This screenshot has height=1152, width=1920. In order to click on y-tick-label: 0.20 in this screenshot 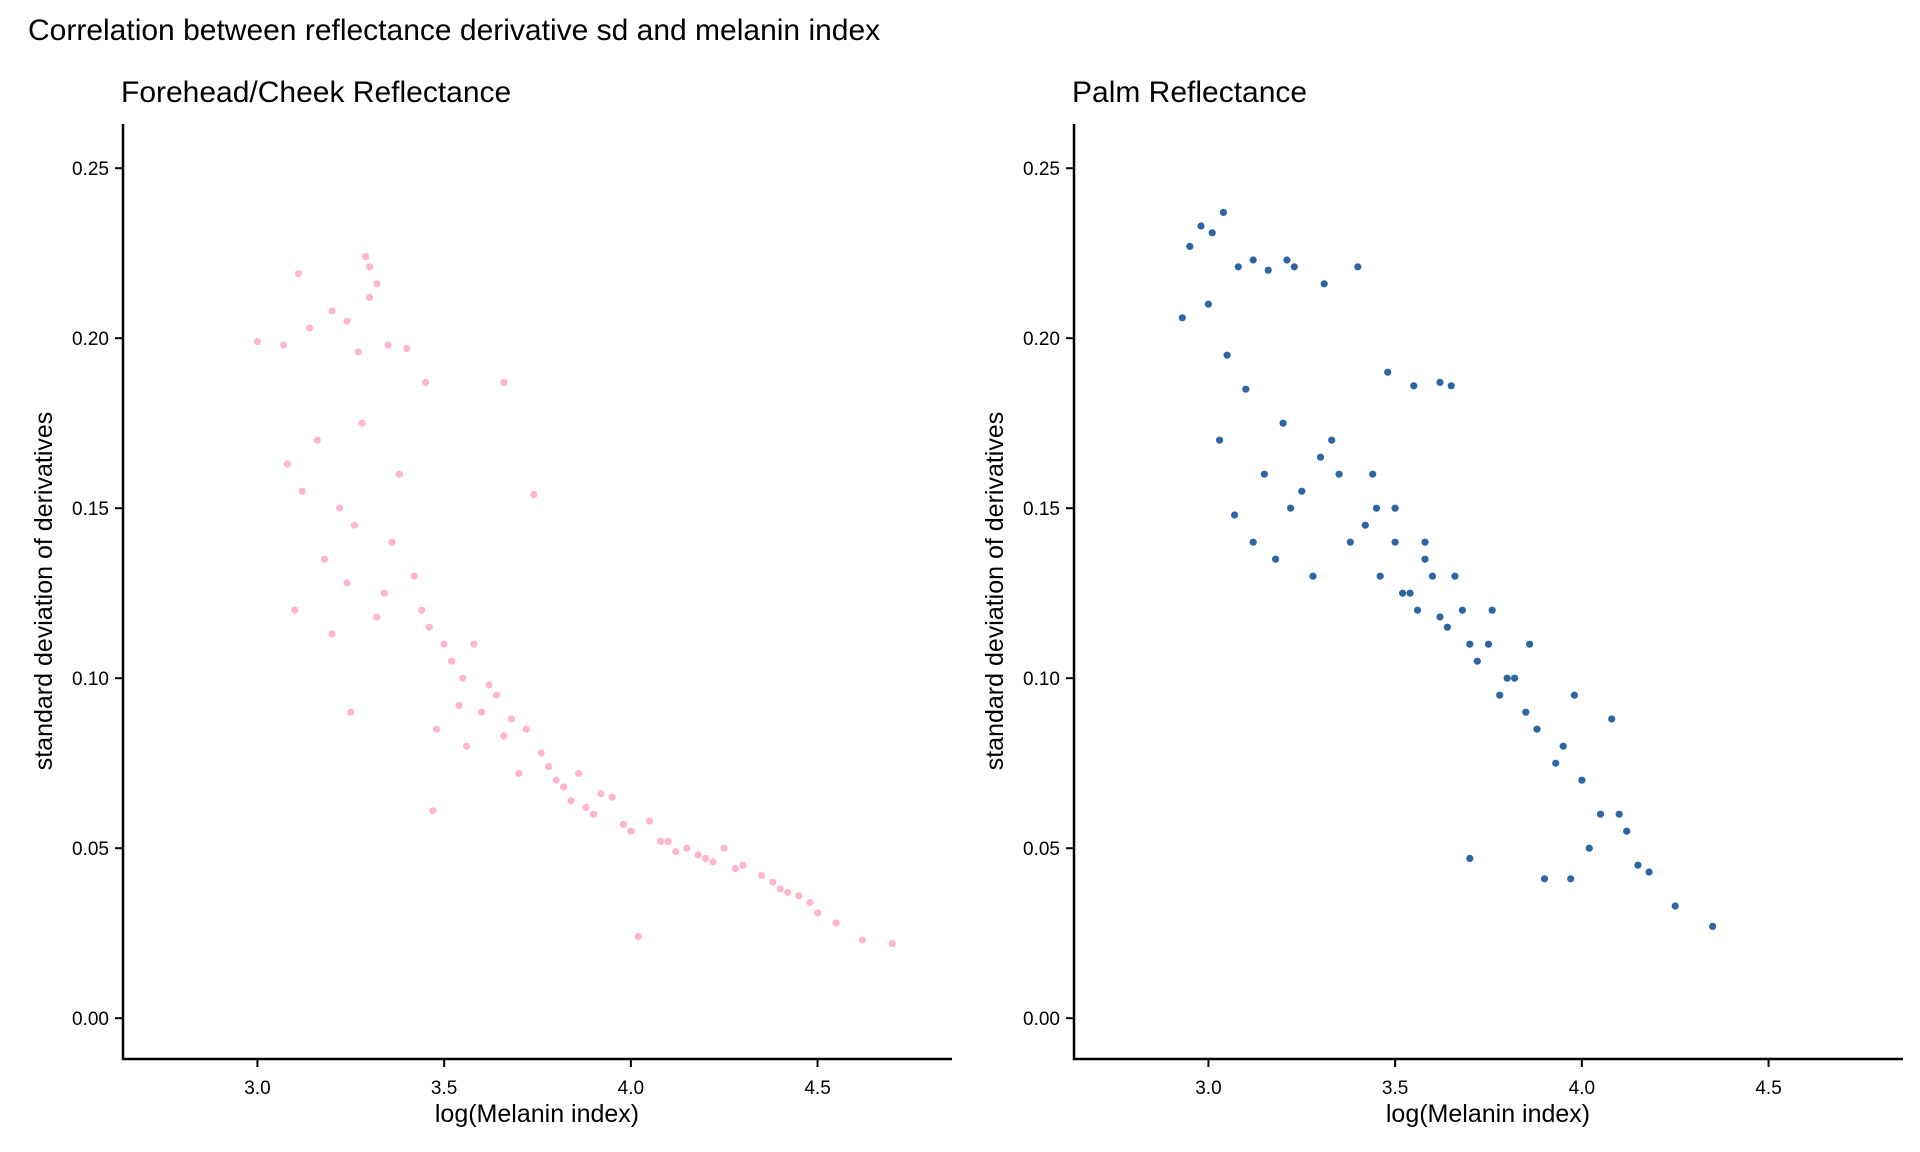, I will do `click(90, 339)`.